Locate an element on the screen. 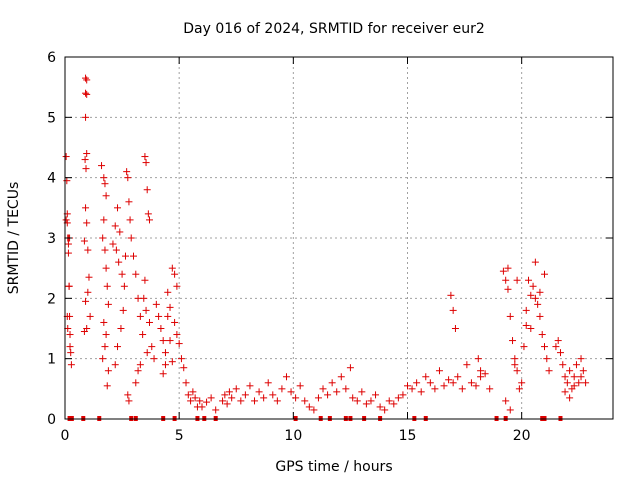 Image resolution: width=640 pixels, height=480 pixels. y-tick-label: 1 is located at coordinates (51, 360).